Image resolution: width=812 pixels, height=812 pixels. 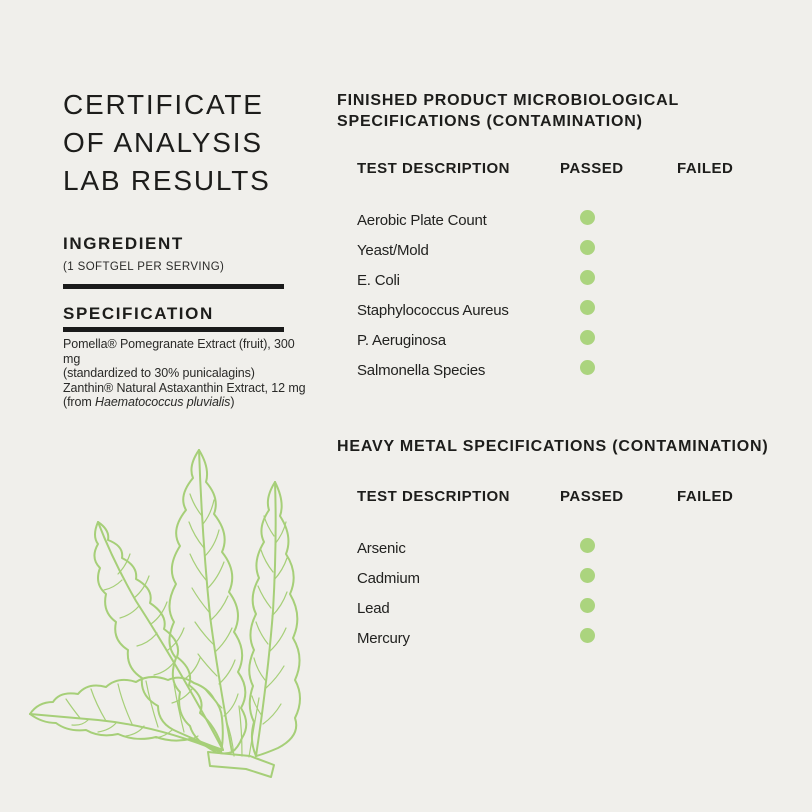 What do you see at coordinates (562, 608) in the screenshot?
I see `table-row: Lead` at bounding box center [562, 608].